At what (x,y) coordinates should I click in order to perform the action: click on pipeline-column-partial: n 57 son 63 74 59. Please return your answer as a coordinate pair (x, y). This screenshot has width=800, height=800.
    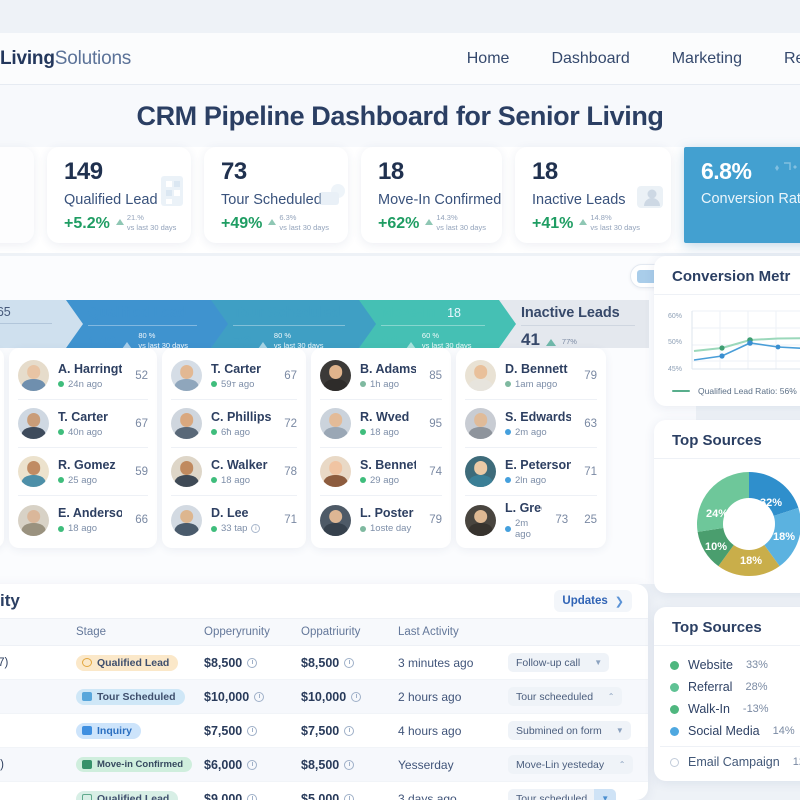
    Looking at the image, I should click on (2, 448).